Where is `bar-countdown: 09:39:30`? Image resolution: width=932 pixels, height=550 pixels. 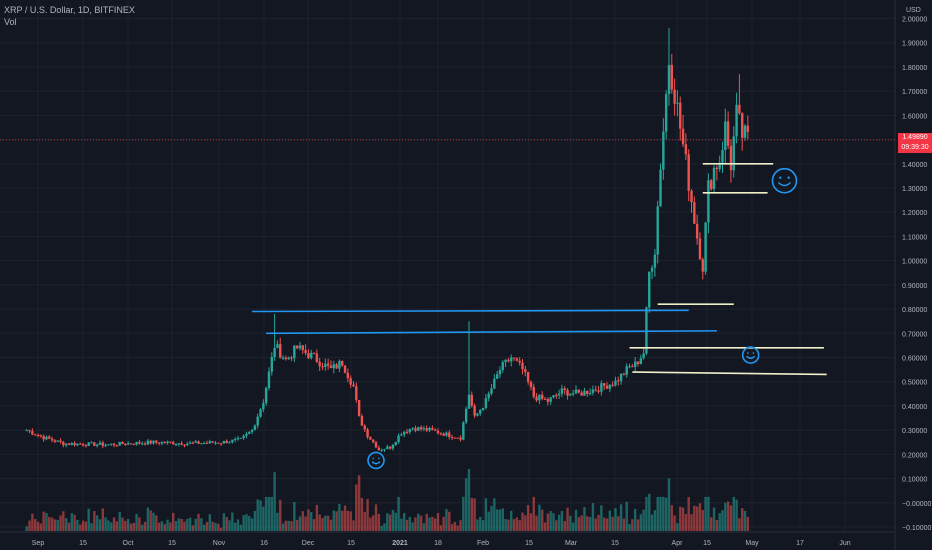
bar-countdown: 09:39:30 is located at coordinates (915, 147).